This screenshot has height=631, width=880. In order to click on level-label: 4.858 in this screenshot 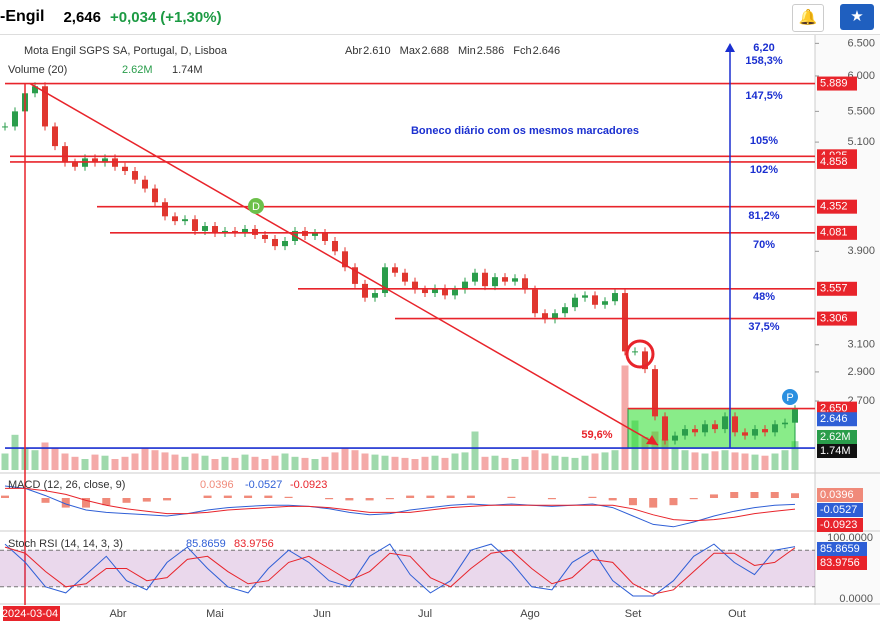, I will do `click(834, 162)`.